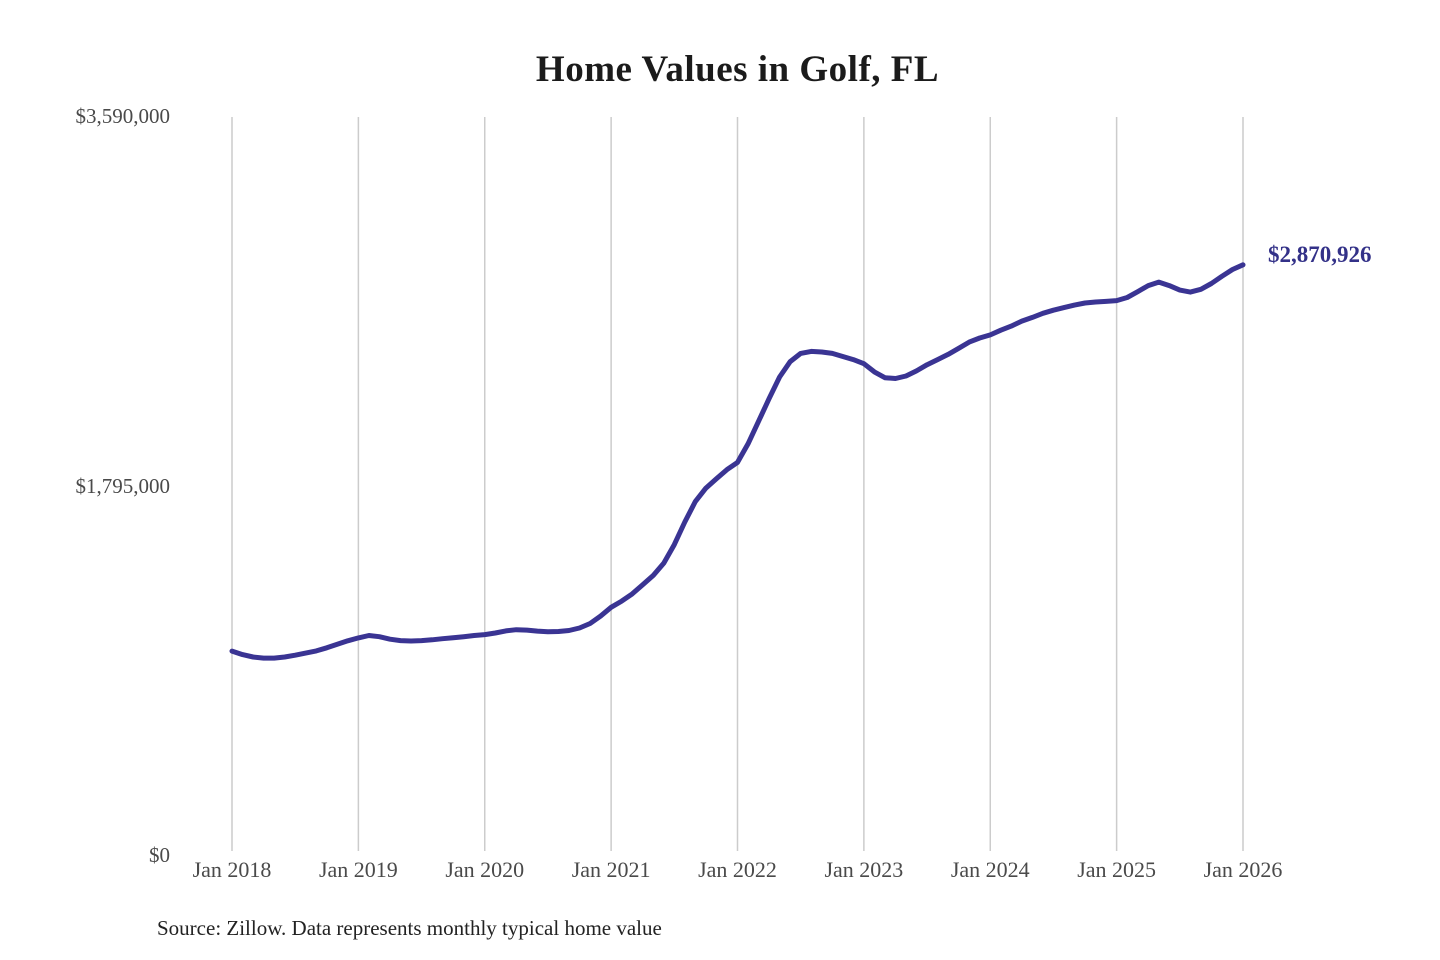 The height and width of the screenshot is (960, 1440). I want to click on x-tick-jan-2022: Jan 2022, so click(737, 869).